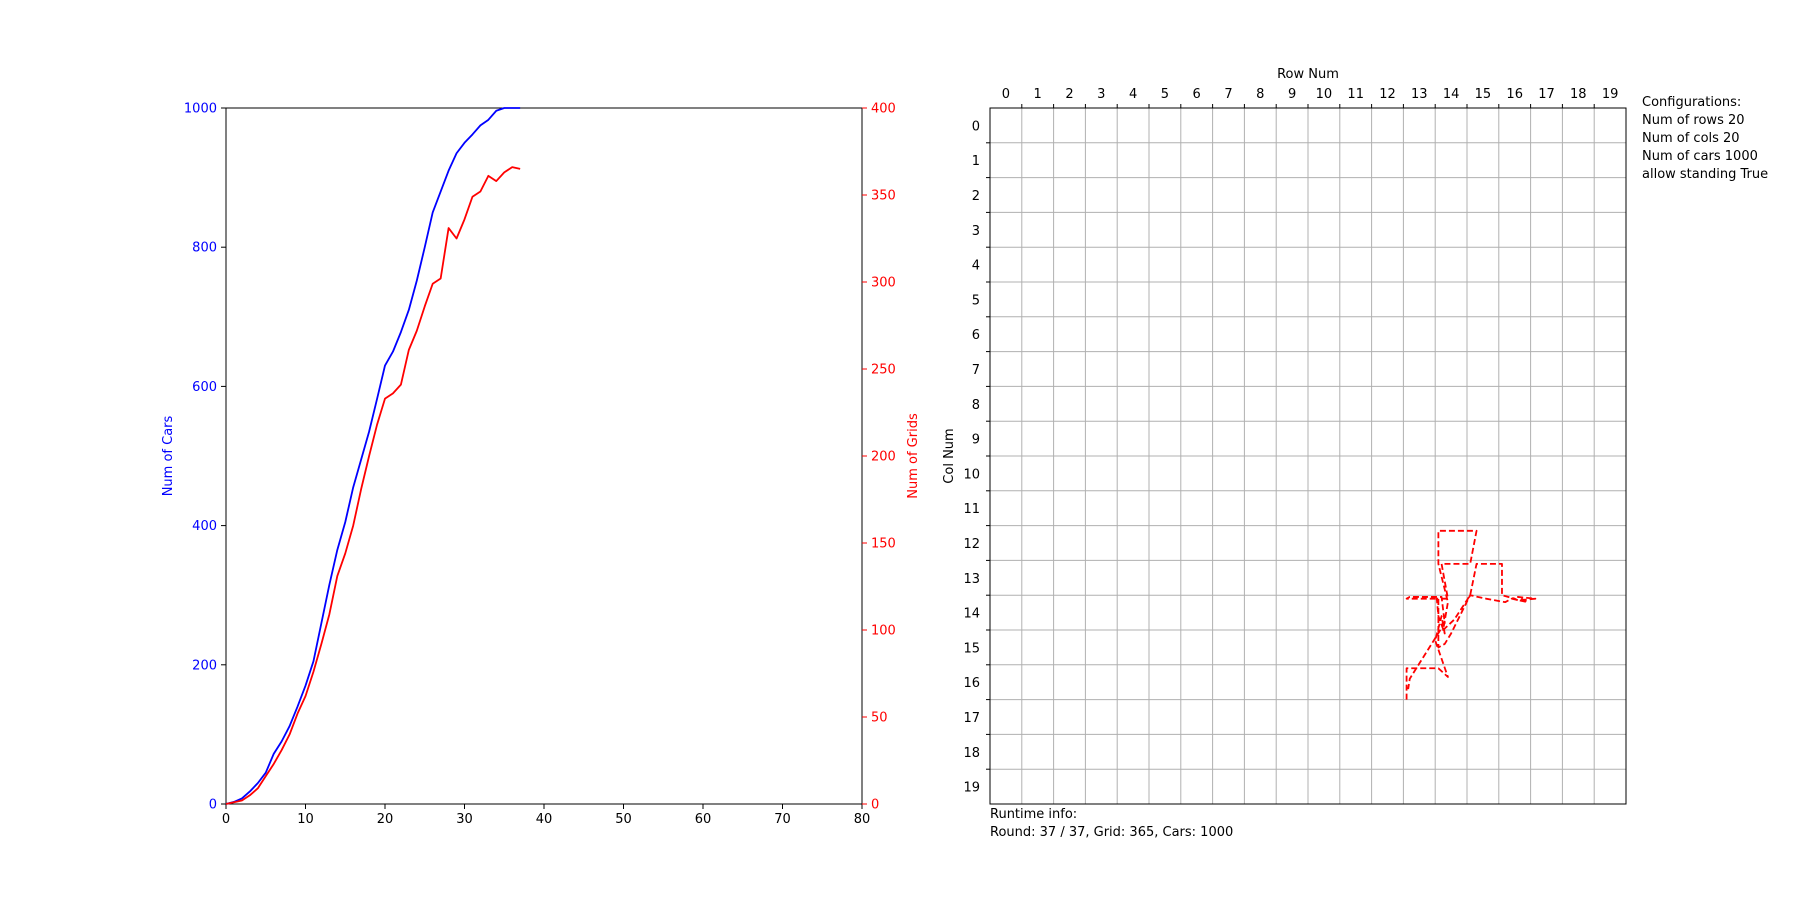  What do you see at coordinates (949, 455) in the screenshot?
I see `y-axis-label: Col Num` at bounding box center [949, 455].